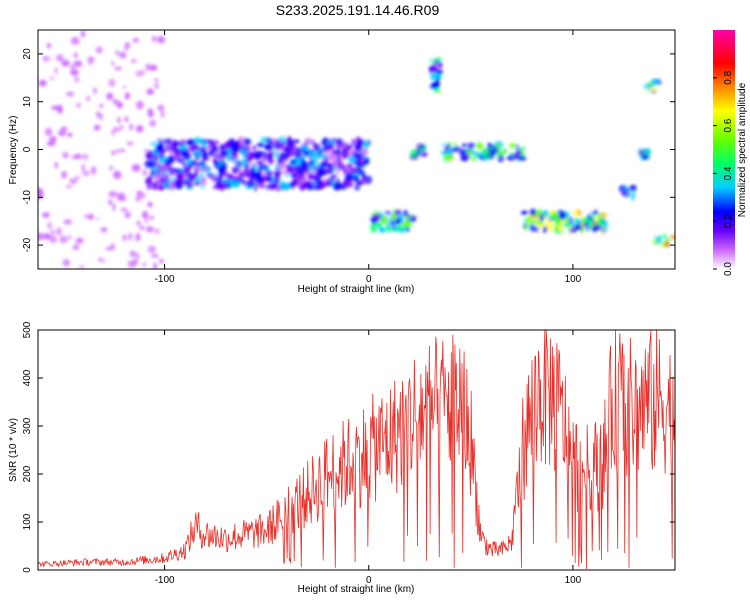 The image size is (750, 600). Describe the element at coordinates (13, 450) in the screenshot. I see `snr-y-axis-label: SNR (10 * v/v)` at that location.